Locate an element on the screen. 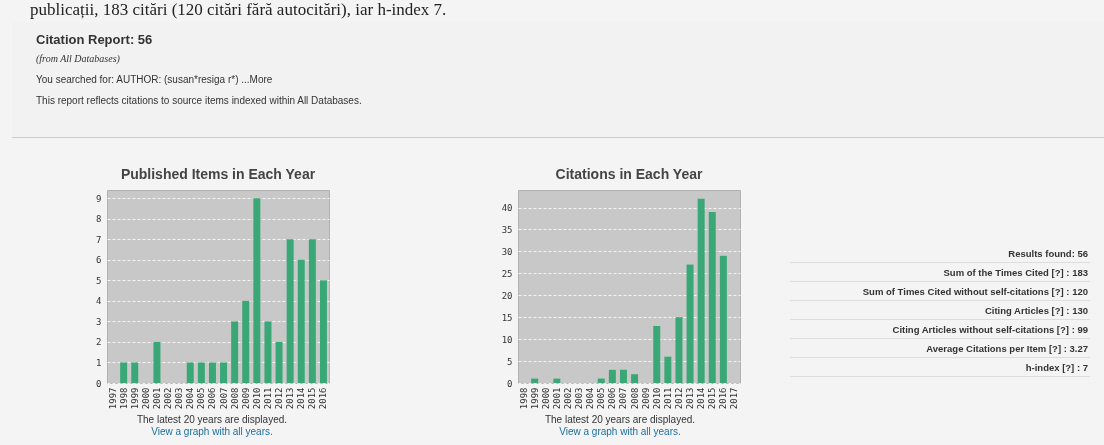 This screenshot has height=445, width=1104. y-tick-label: 8 is located at coordinates (99, 219).